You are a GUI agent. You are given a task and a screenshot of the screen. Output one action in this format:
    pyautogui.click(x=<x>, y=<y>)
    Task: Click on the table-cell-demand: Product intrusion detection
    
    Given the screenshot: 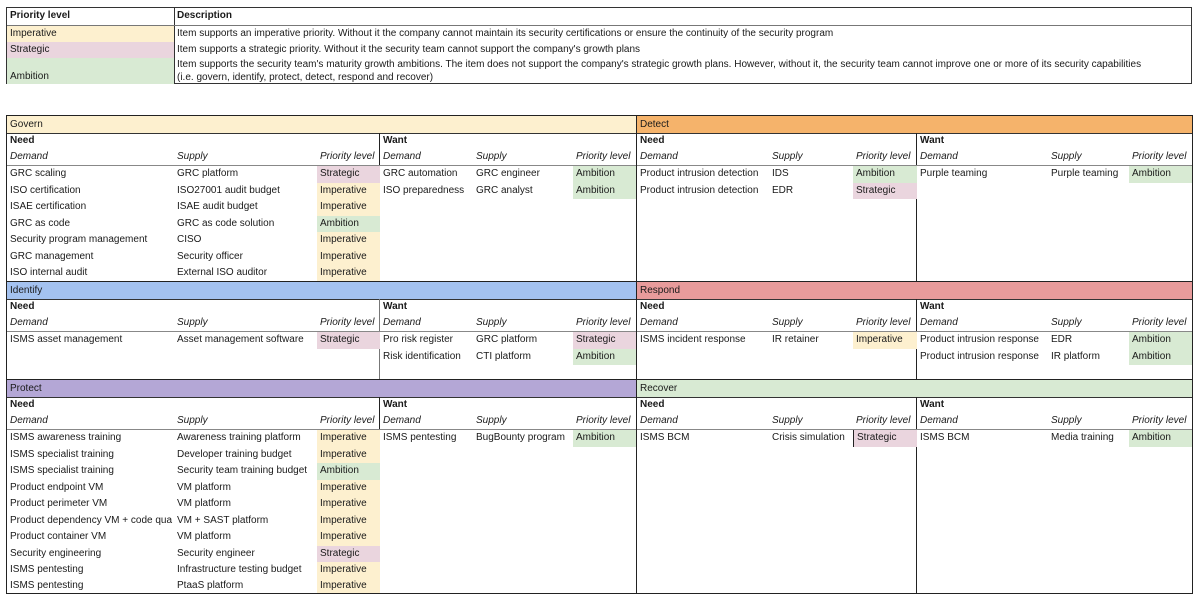 What is the action you would take?
    pyautogui.click(x=699, y=190)
    